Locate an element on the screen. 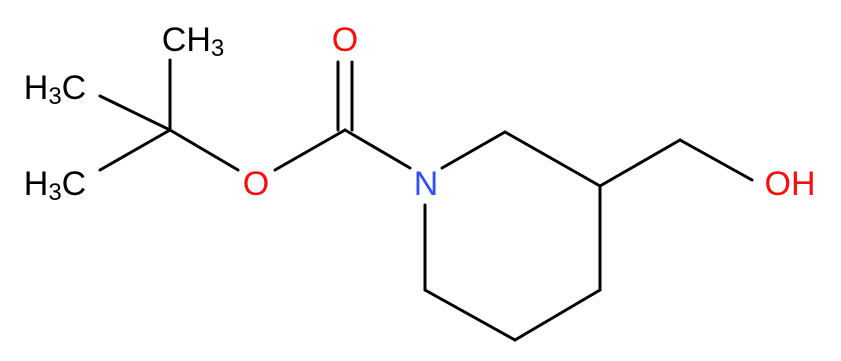  atom-label: N is located at coordinates (426, 184).